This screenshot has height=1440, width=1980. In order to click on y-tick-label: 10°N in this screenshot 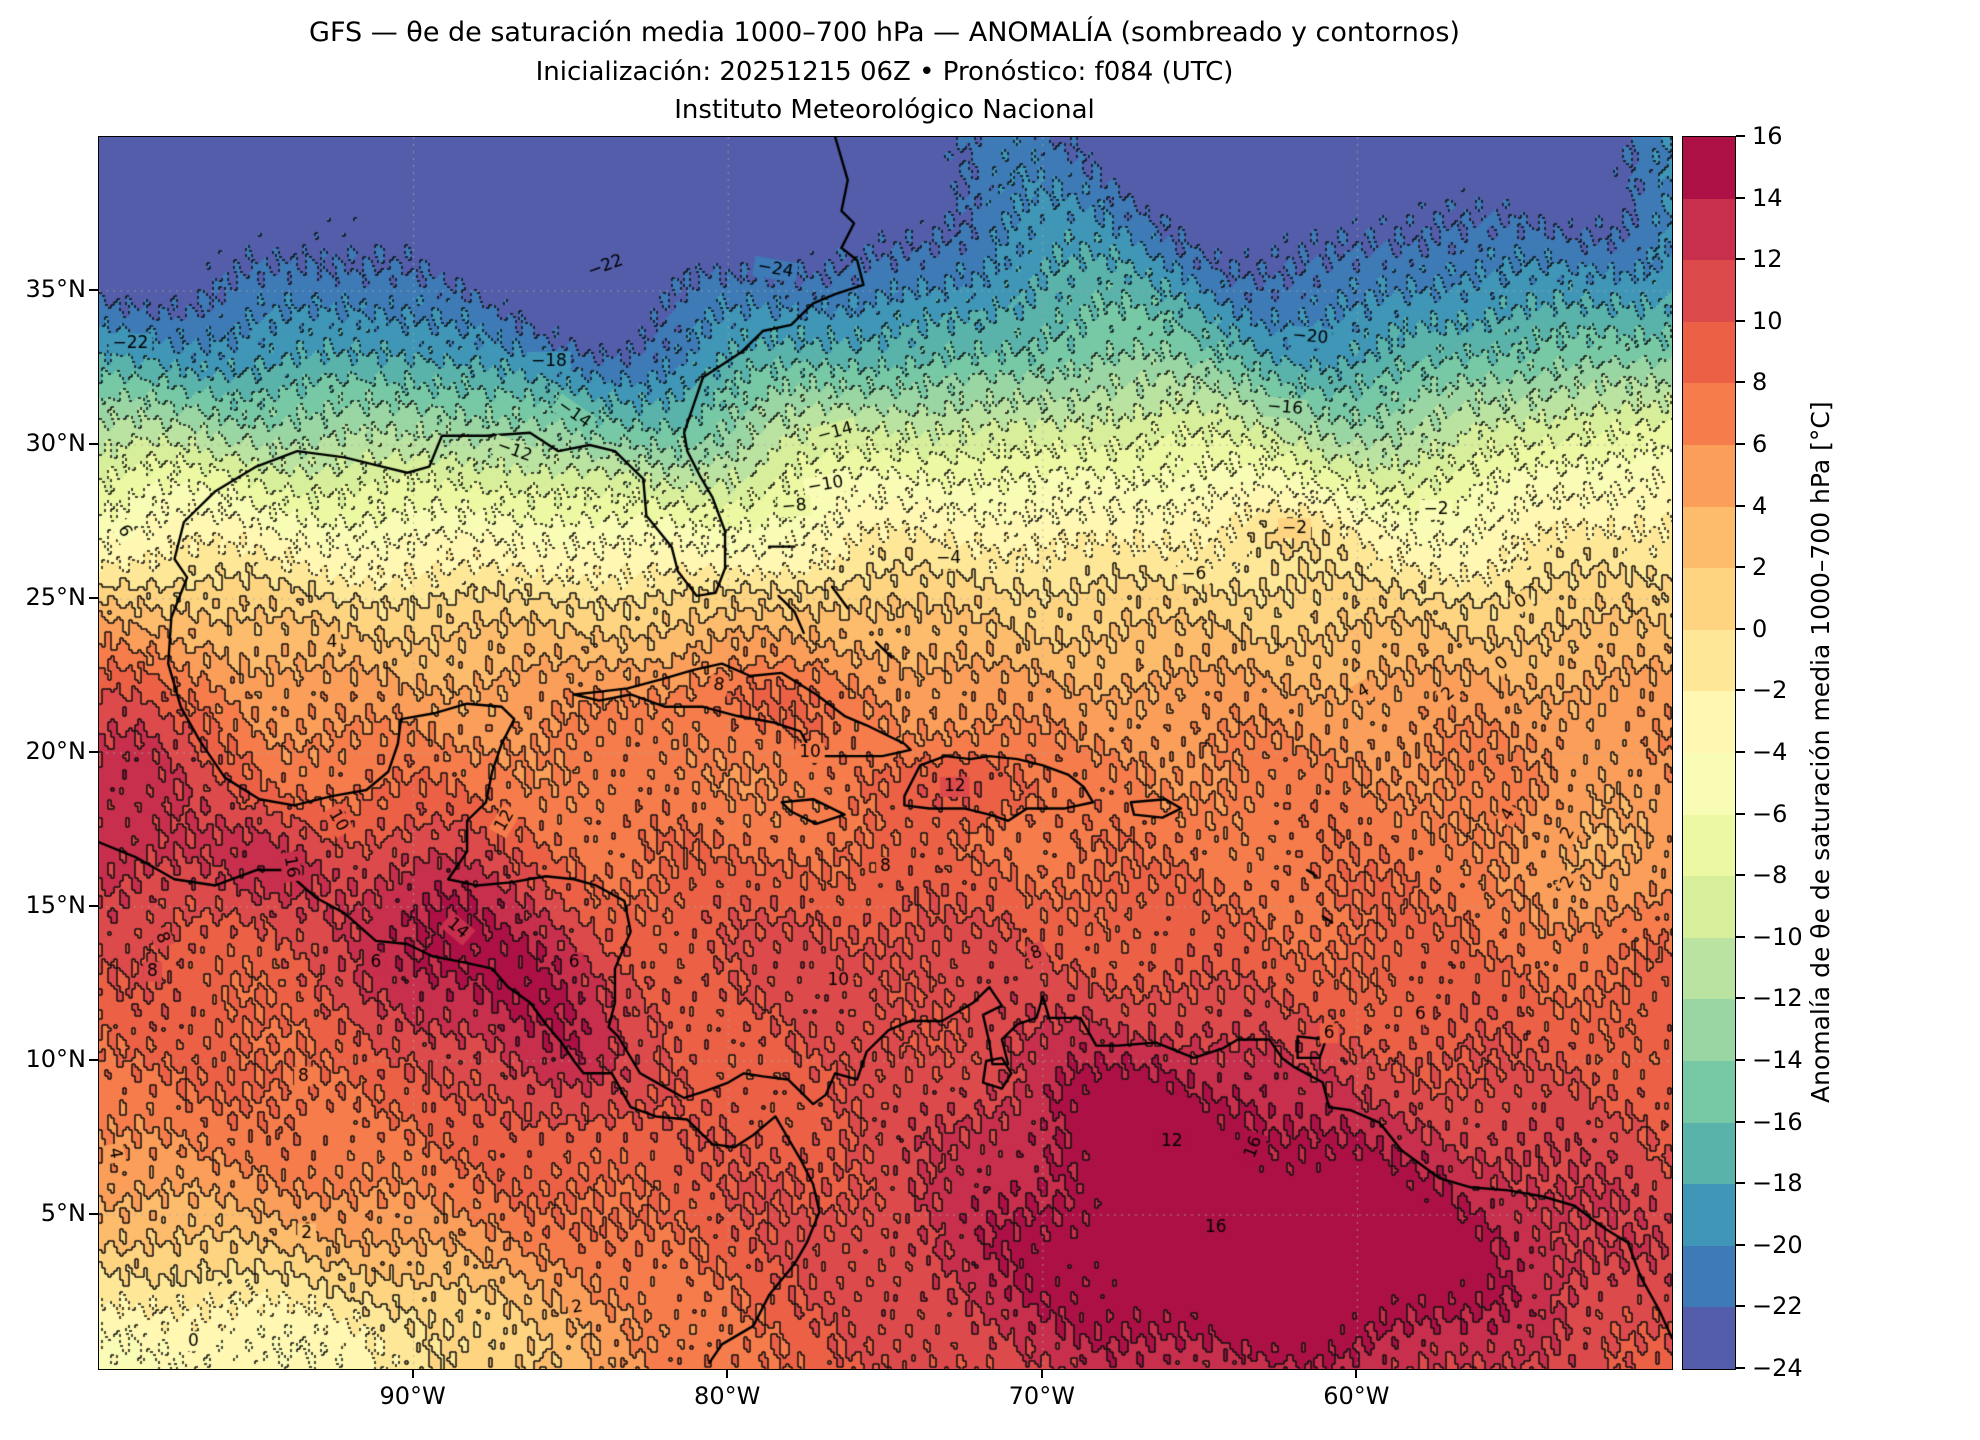, I will do `click(56, 1059)`.